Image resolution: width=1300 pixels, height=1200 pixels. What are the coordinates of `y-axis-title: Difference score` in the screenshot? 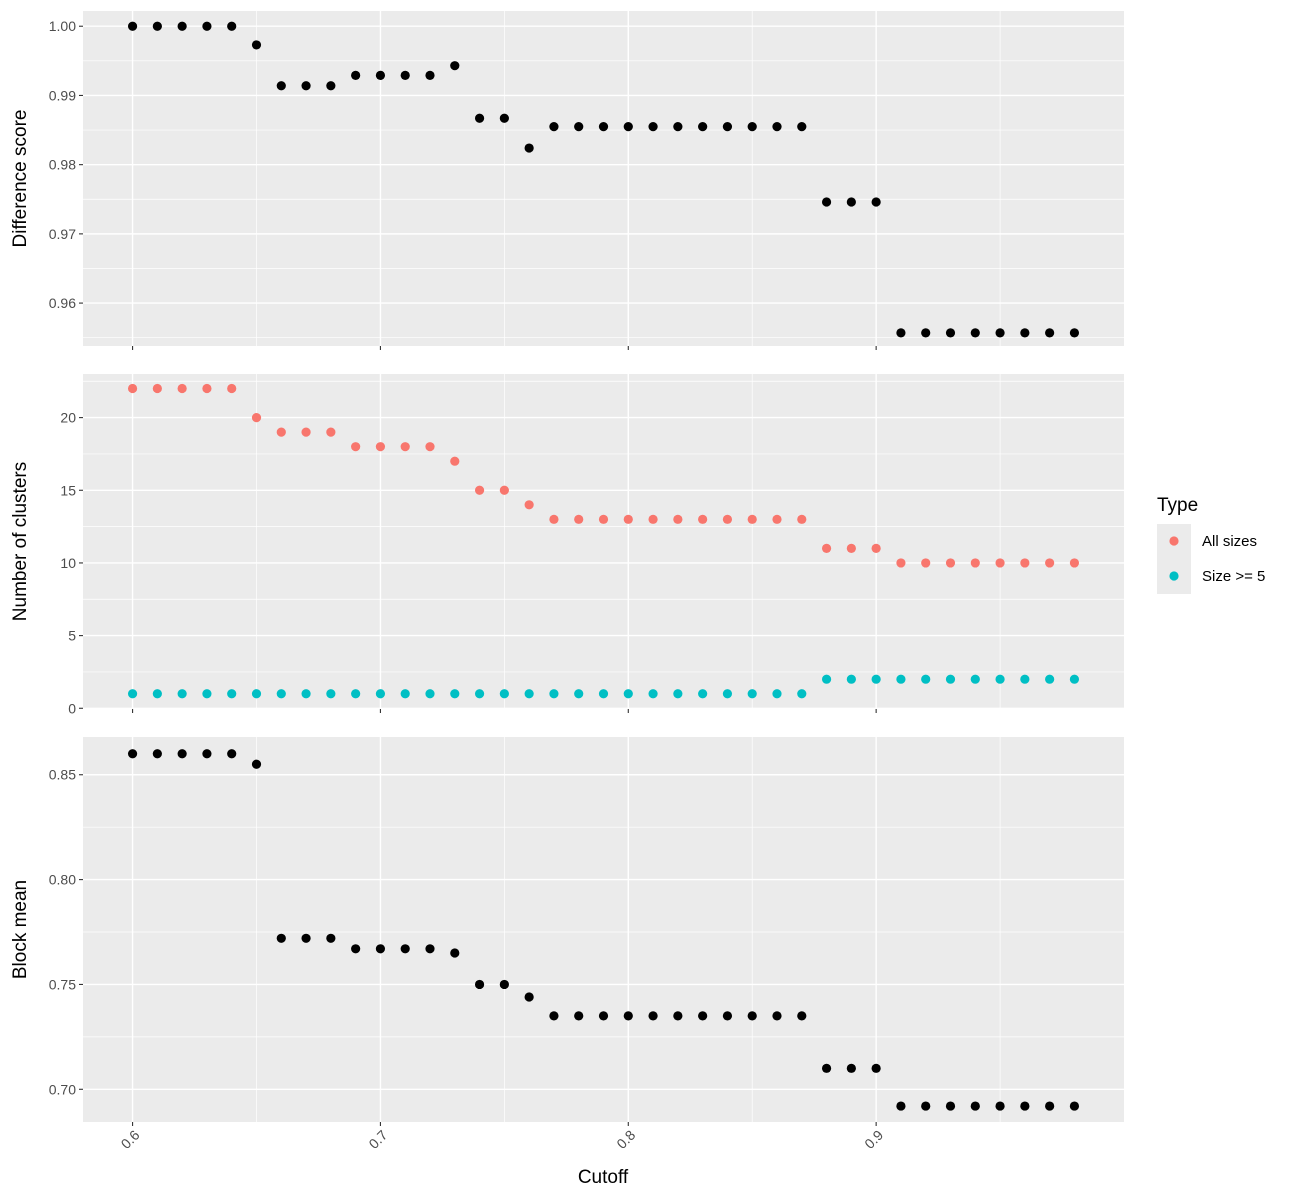 It's located at (20, 179).